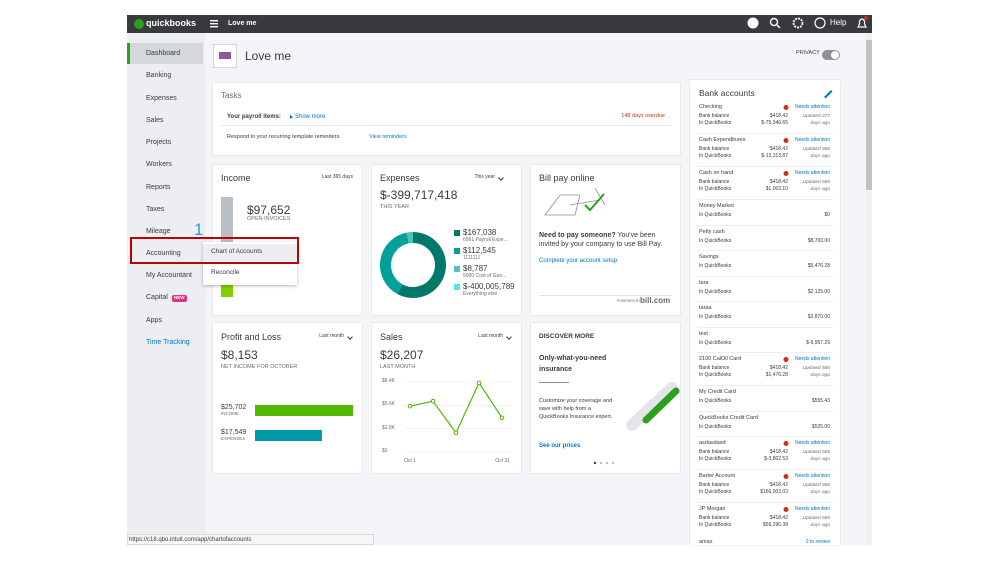 This screenshot has width=999, height=562. I want to click on account-name: test, so click(703, 333).